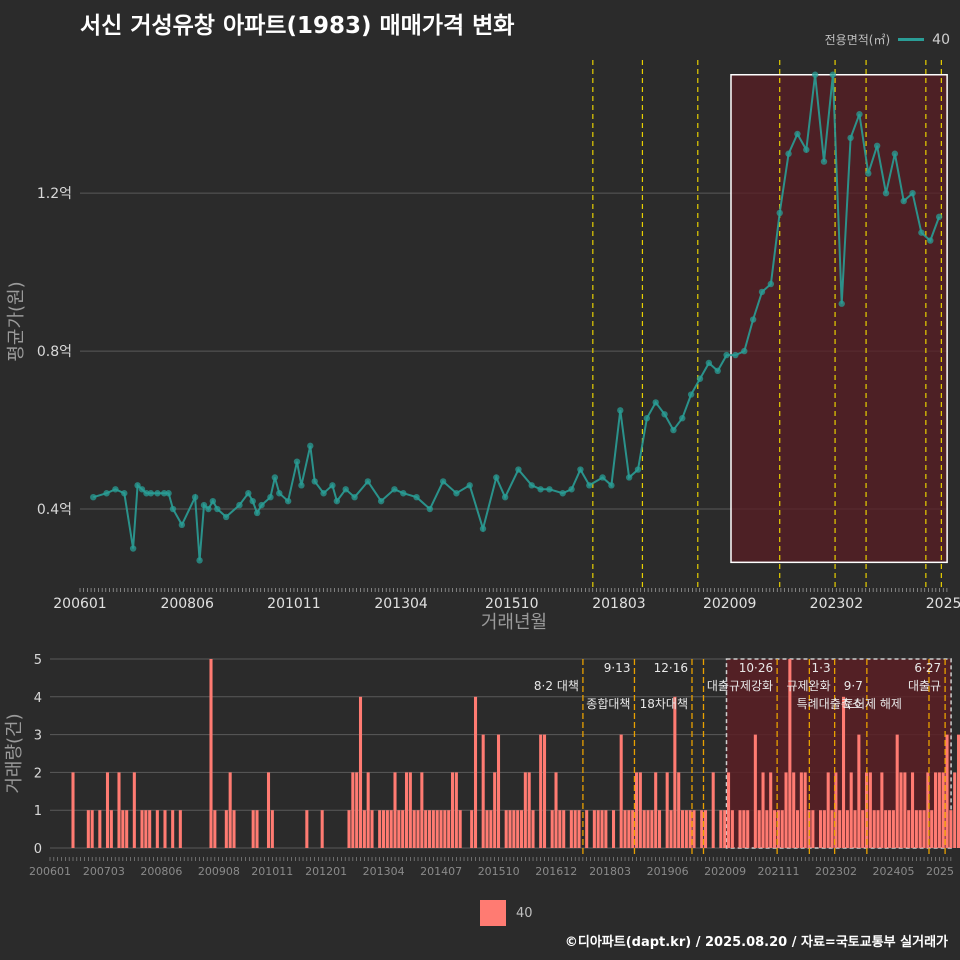 The image size is (960, 960). What do you see at coordinates (293, 604) in the screenshot?
I see `top-xtick-label: 201011` at bounding box center [293, 604].